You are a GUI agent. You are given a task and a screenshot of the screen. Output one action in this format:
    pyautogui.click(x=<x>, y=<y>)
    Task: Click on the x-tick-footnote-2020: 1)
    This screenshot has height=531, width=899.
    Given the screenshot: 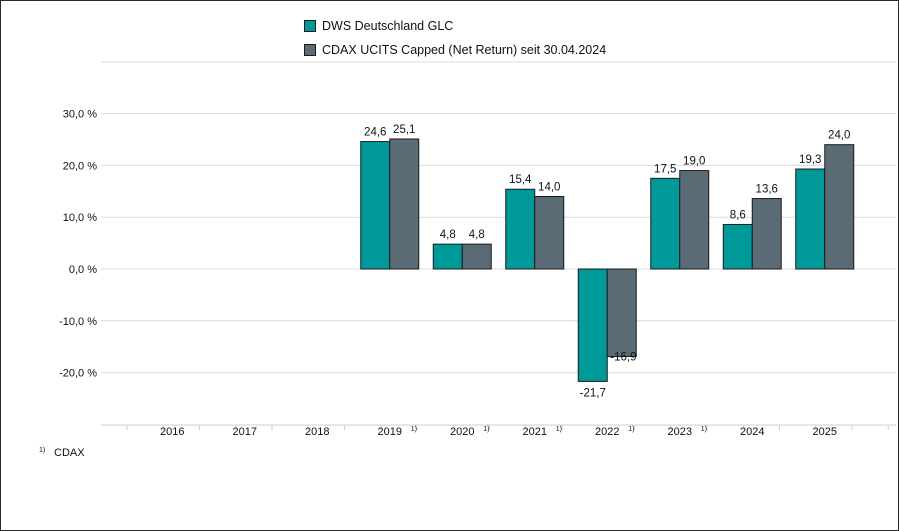 What is the action you would take?
    pyautogui.click(x=486, y=429)
    